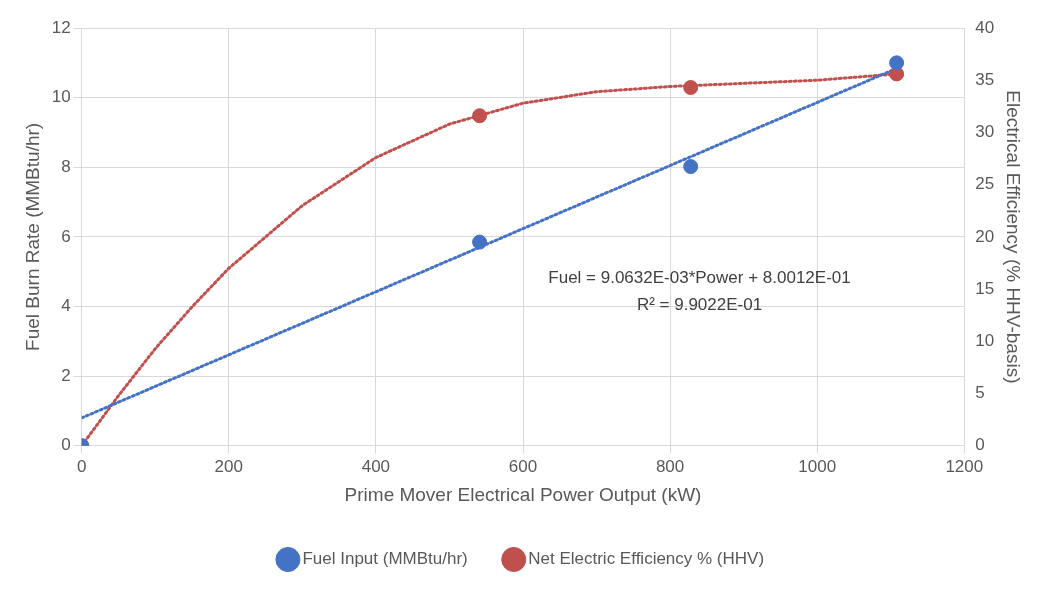 The width and height of the screenshot is (1048, 600). What do you see at coordinates (385, 559) in the screenshot?
I see `legend-label: Fuel Input (MMBtu/hr)` at bounding box center [385, 559].